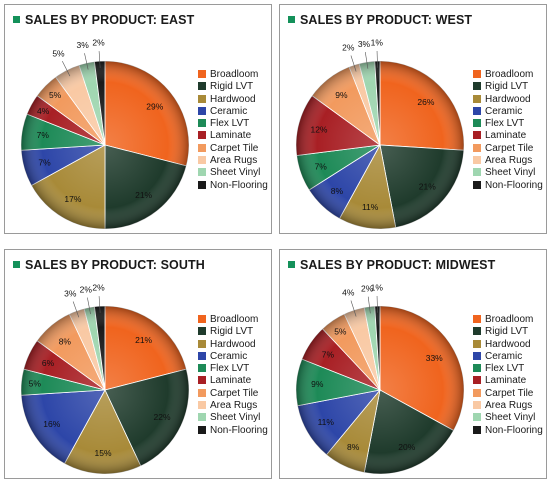 The image size is (550, 482). I want to click on chart-title-text: SALES BY PRODUCT: SOUTH, so click(115, 265).